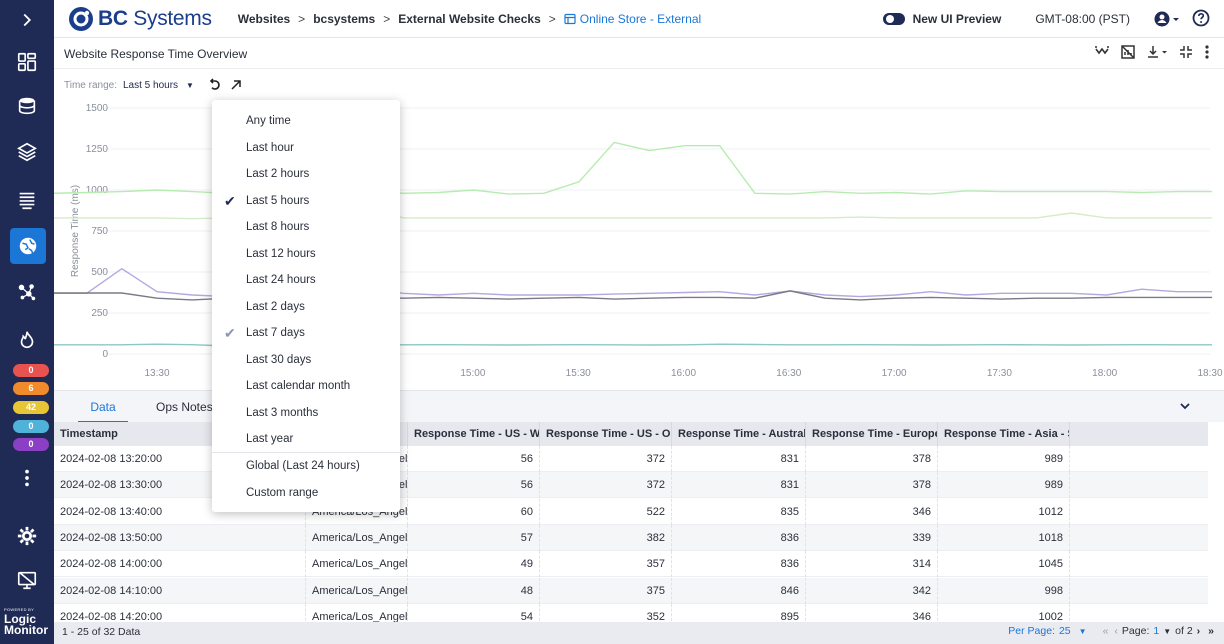 The height and width of the screenshot is (644, 1224). Describe the element at coordinates (27, 478) in the screenshot. I see `more-icon` at that location.